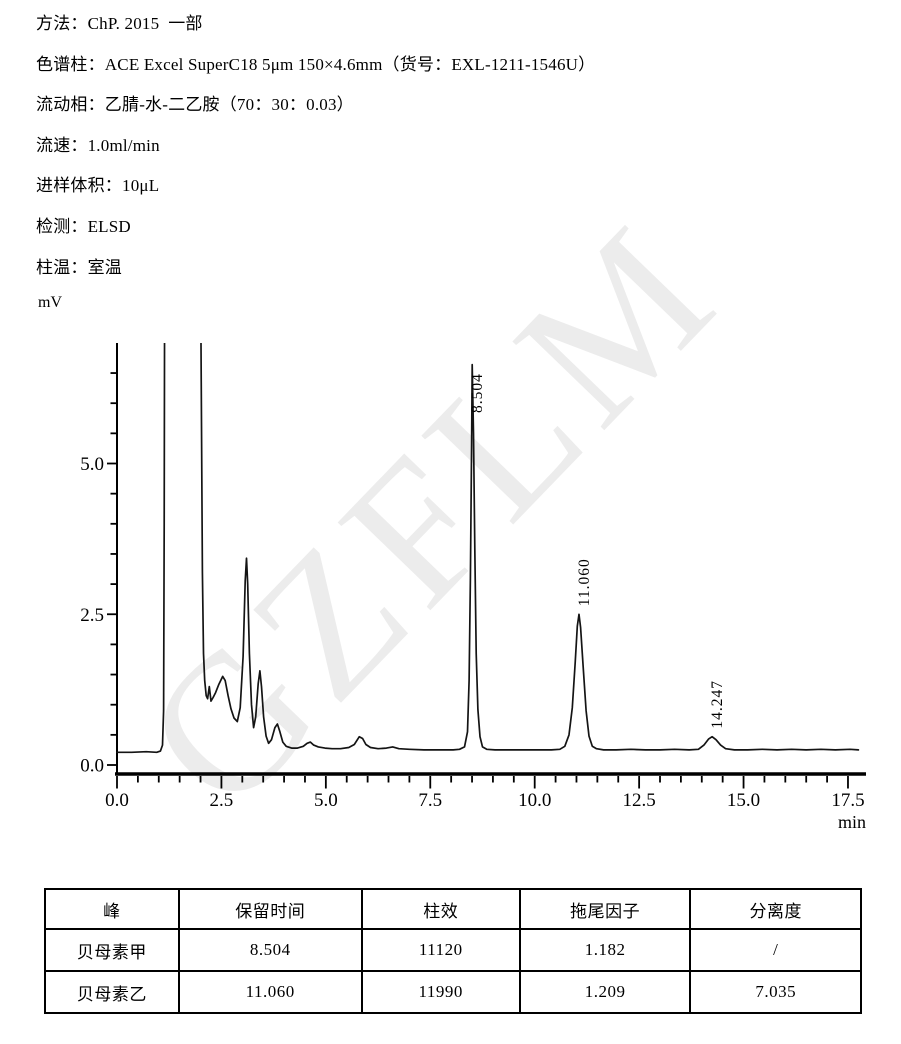 The width and height of the screenshot is (901, 1044). I want to click on y-axis-unit-label: mV, so click(50, 302).